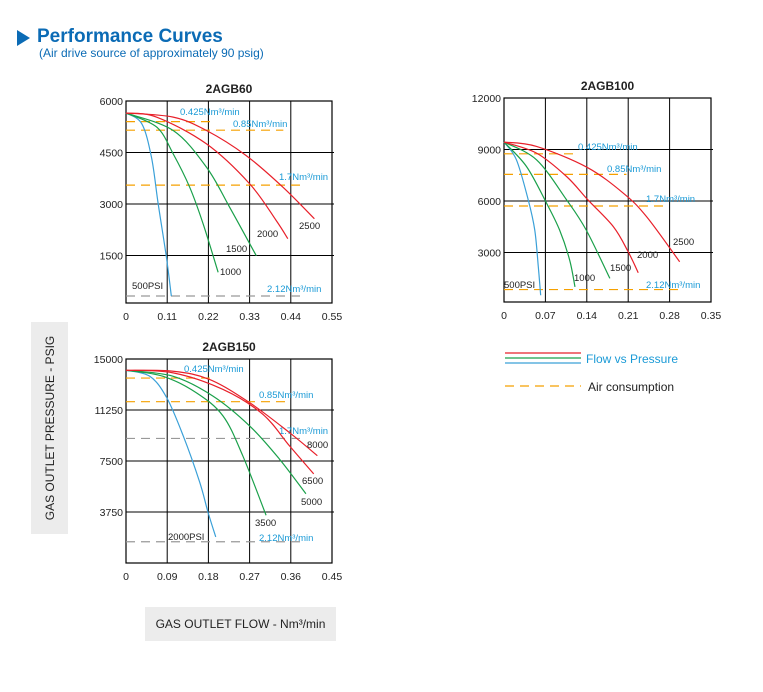 This screenshot has width=763, height=692. What do you see at coordinates (332, 317) in the screenshot?
I see `x-tick-label: 0.55` at bounding box center [332, 317].